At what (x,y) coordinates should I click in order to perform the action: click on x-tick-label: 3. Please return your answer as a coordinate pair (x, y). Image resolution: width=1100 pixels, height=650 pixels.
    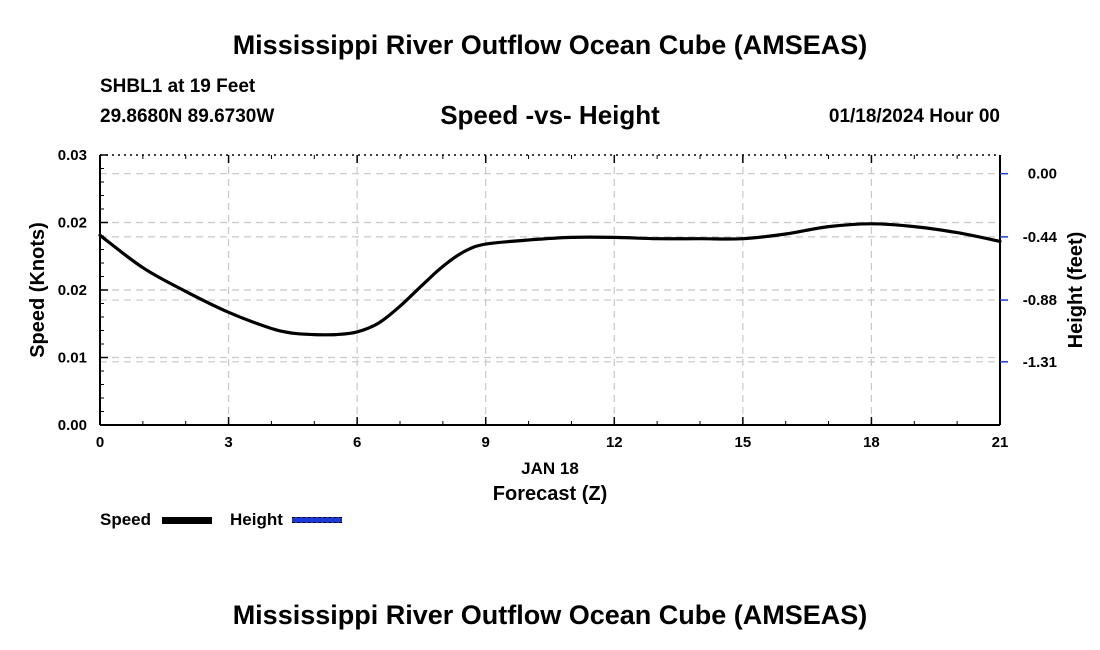
    Looking at the image, I should click on (228, 442).